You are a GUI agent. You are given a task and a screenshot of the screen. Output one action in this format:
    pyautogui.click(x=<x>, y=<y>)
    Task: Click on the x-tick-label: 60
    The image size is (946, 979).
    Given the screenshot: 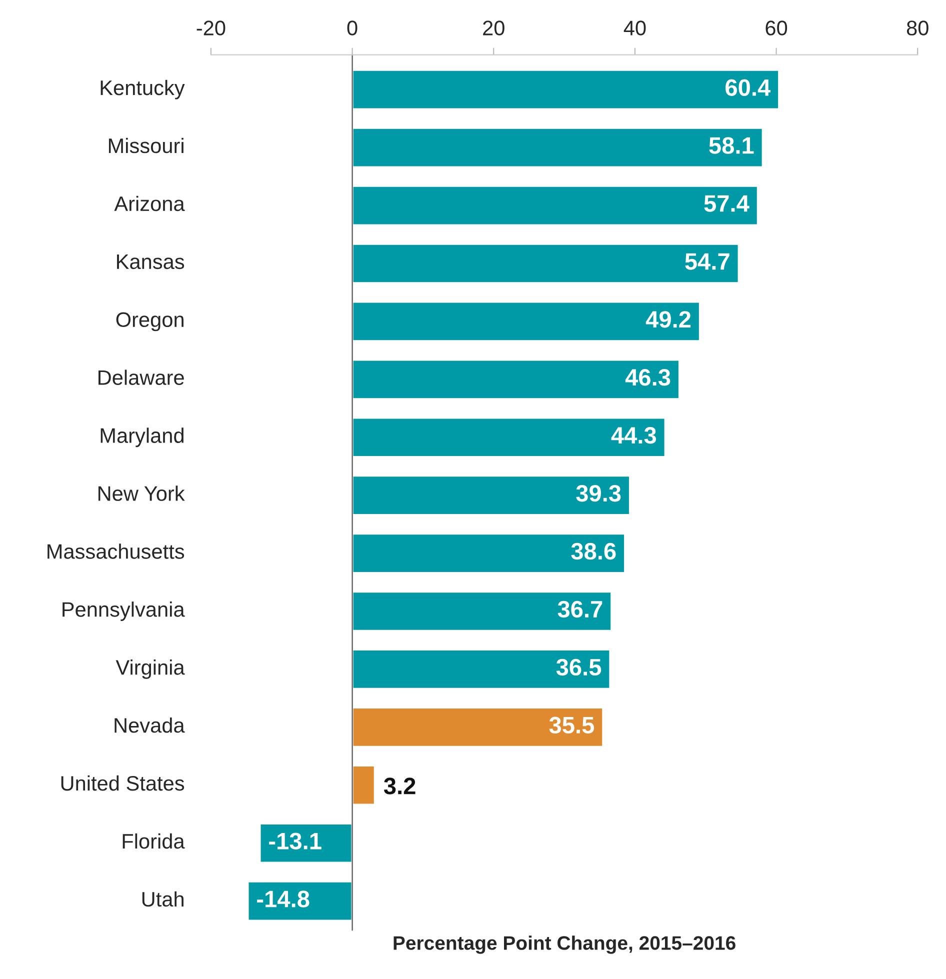 What is the action you would take?
    pyautogui.click(x=777, y=28)
    